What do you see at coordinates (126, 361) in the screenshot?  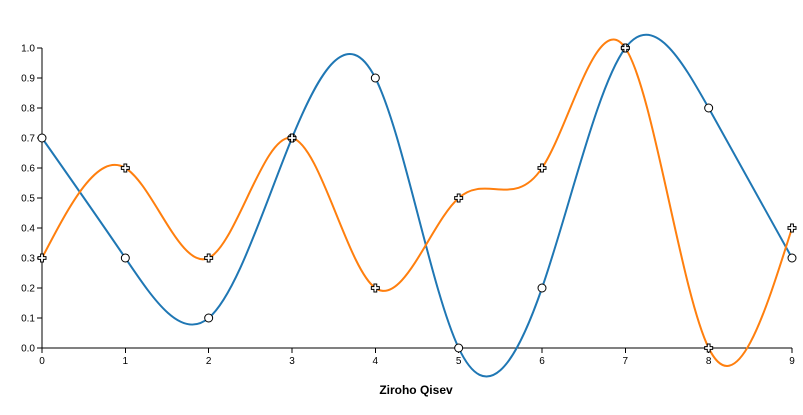 I see `x-tick-label: 1` at bounding box center [126, 361].